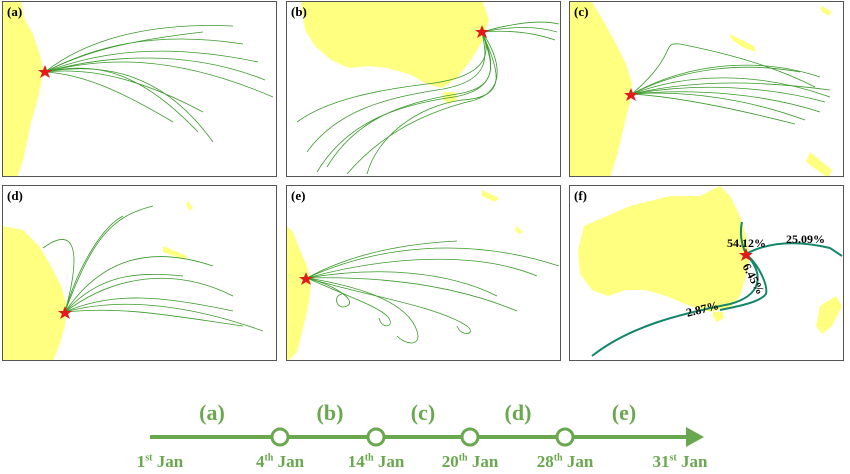  What do you see at coordinates (624, 412) in the screenshot?
I see `timeline-segment-label: (e)` at bounding box center [624, 412].